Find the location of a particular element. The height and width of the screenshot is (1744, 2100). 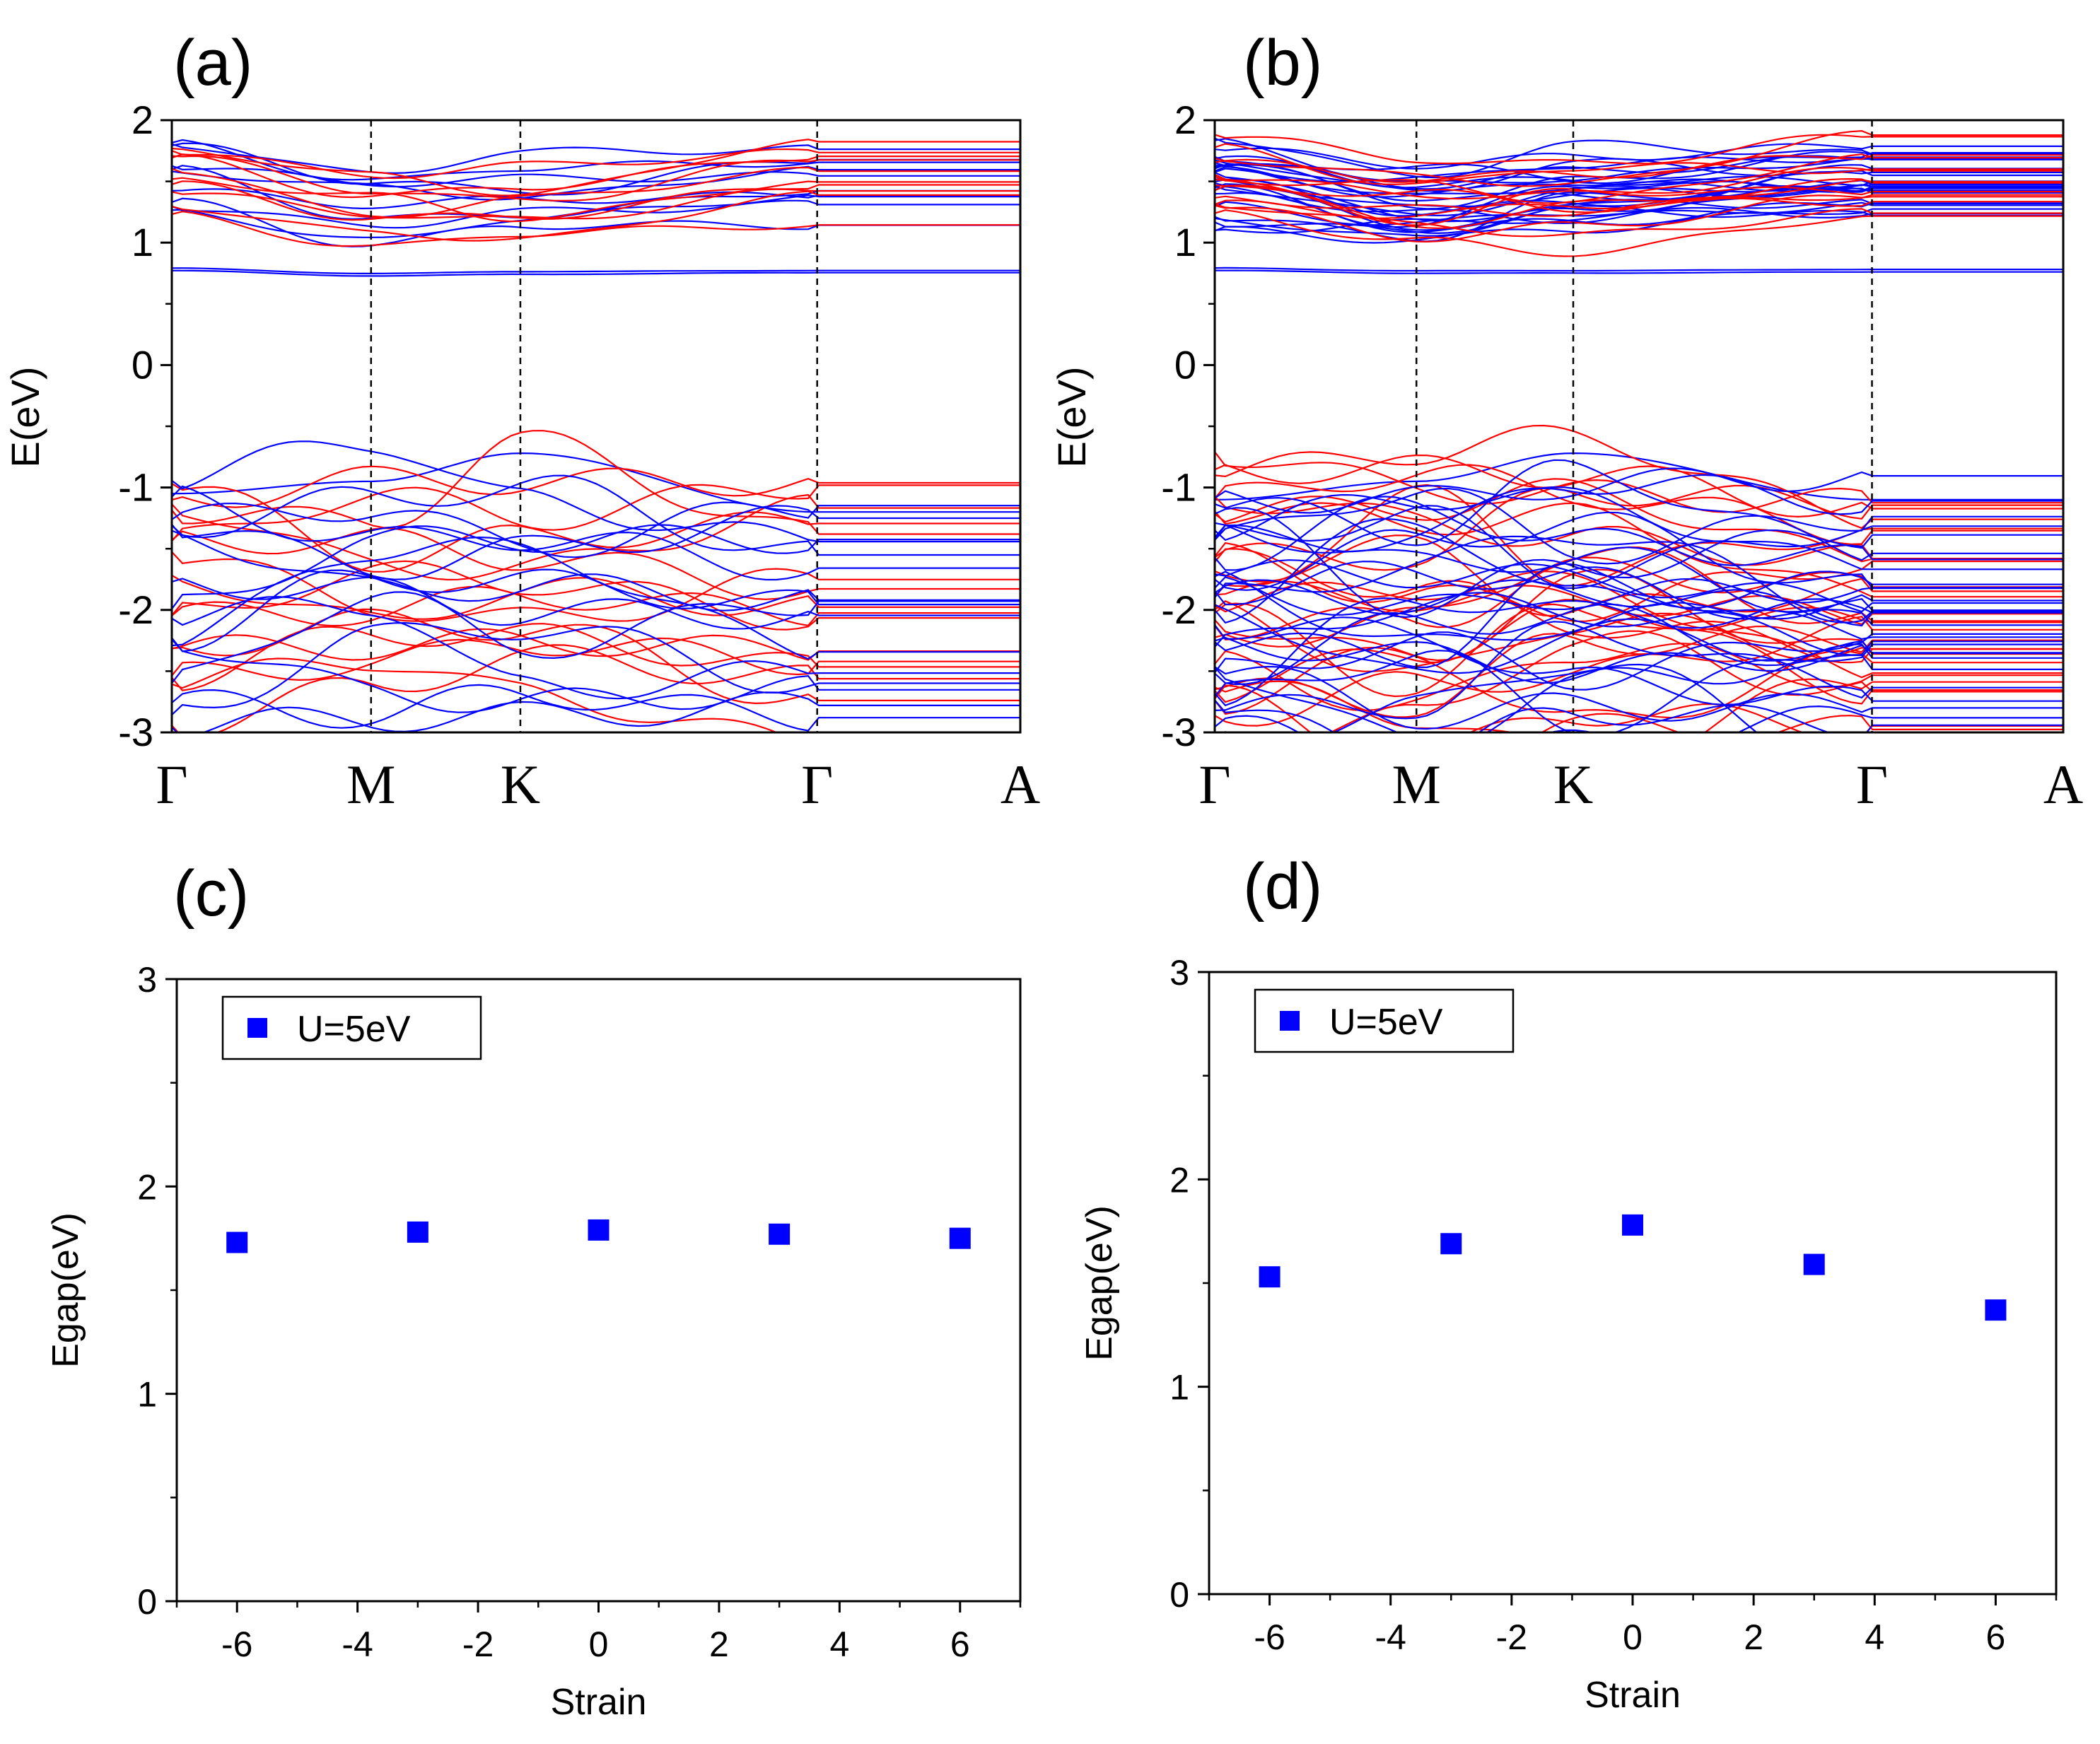

x-tick-label: -4 is located at coordinates (357, 1644).